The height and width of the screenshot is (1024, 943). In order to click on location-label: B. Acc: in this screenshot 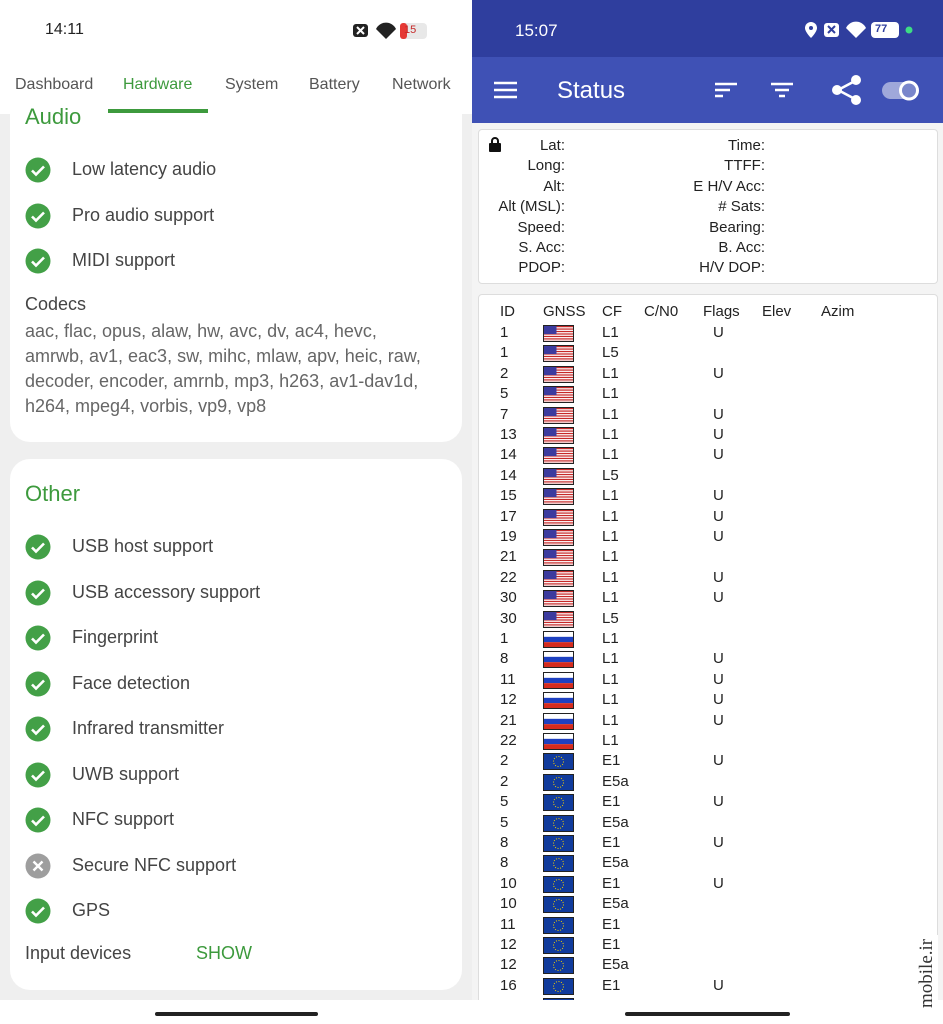, I will do `click(741, 247)`.